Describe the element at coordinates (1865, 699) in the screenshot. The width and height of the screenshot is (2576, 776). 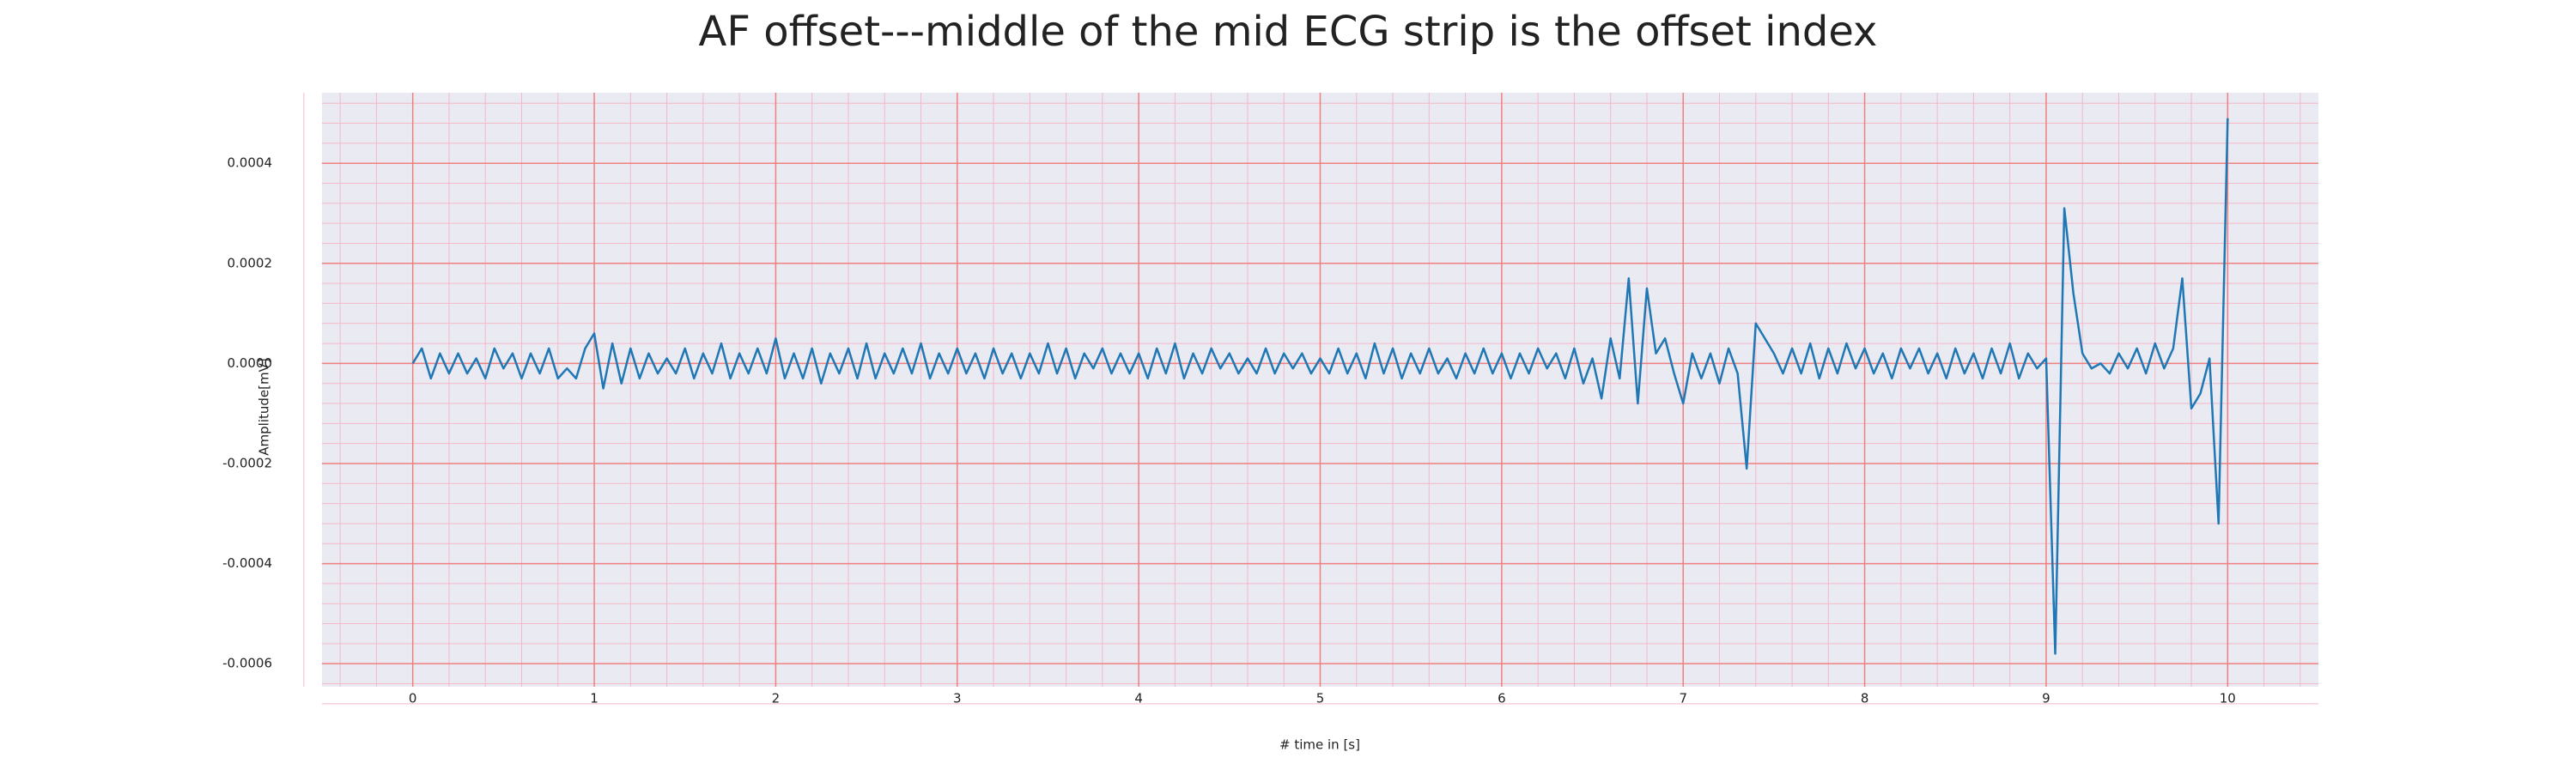
I see `x-tick-label: 8` at that location.